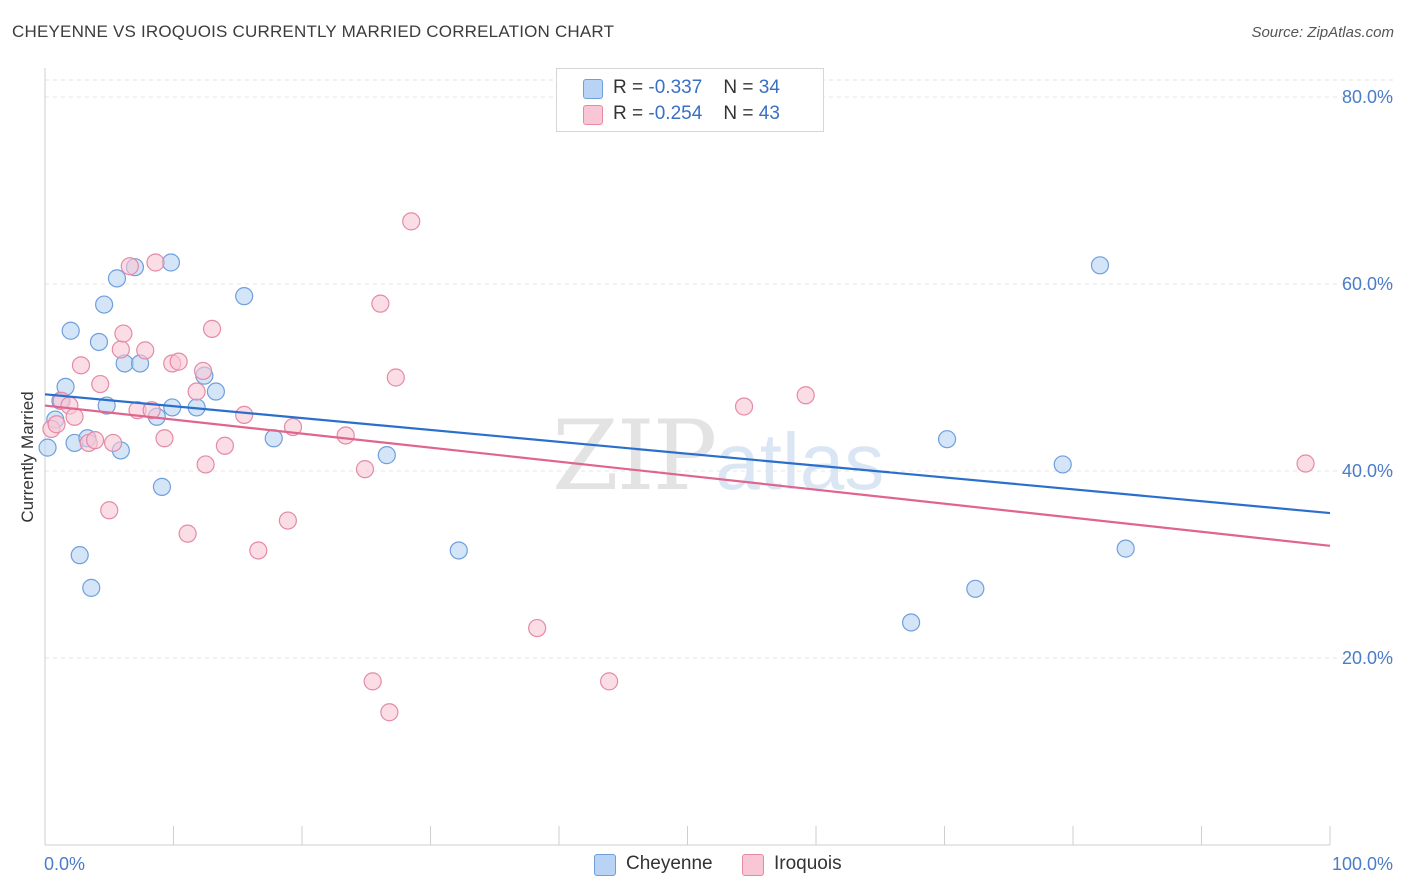 The width and height of the screenshot is (1406, 892). I want to click on bottom-legend-label: Cheyenne, so click(669, 863).